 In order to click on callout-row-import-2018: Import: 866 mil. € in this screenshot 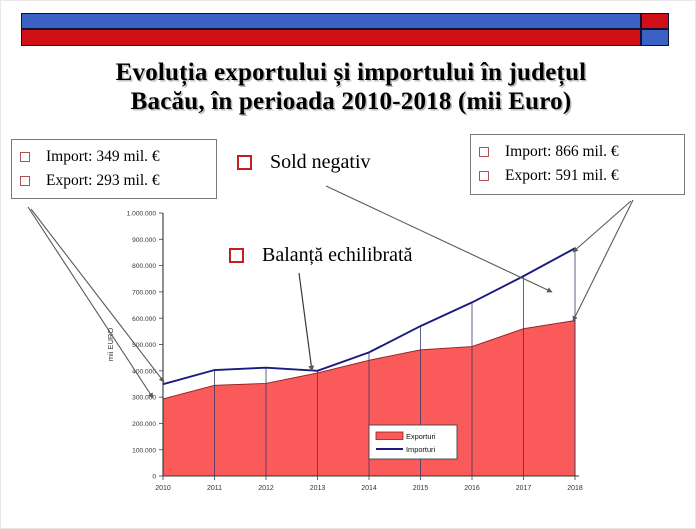, I will do `click(576, 152)`.